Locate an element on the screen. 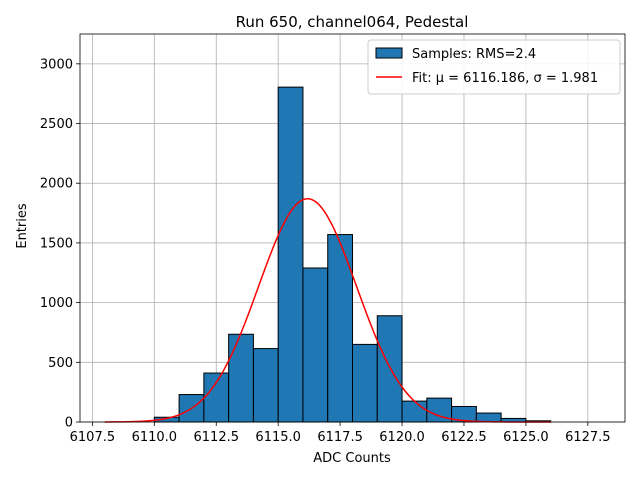 This screenshot has width=640, height=480. legend-samples-swatch is located at coordinates (389, 53).